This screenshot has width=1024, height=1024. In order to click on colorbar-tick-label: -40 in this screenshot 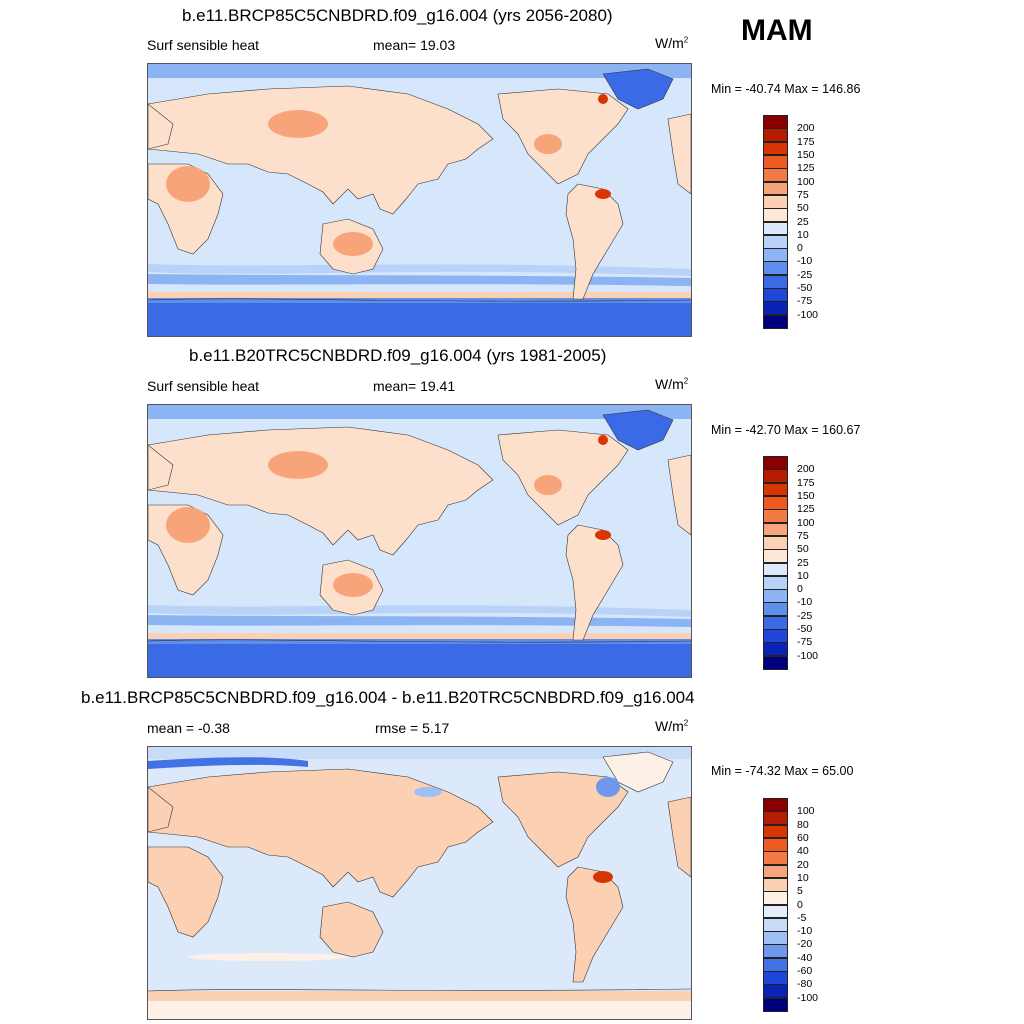, I will do `click(805, 957)`.